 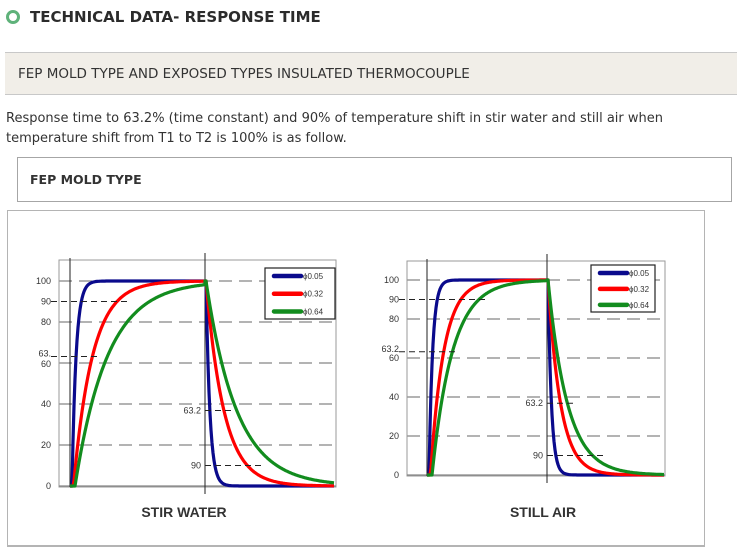 I want to click on chart-1-y-tick-label: 60, so click(x=46, y=364).